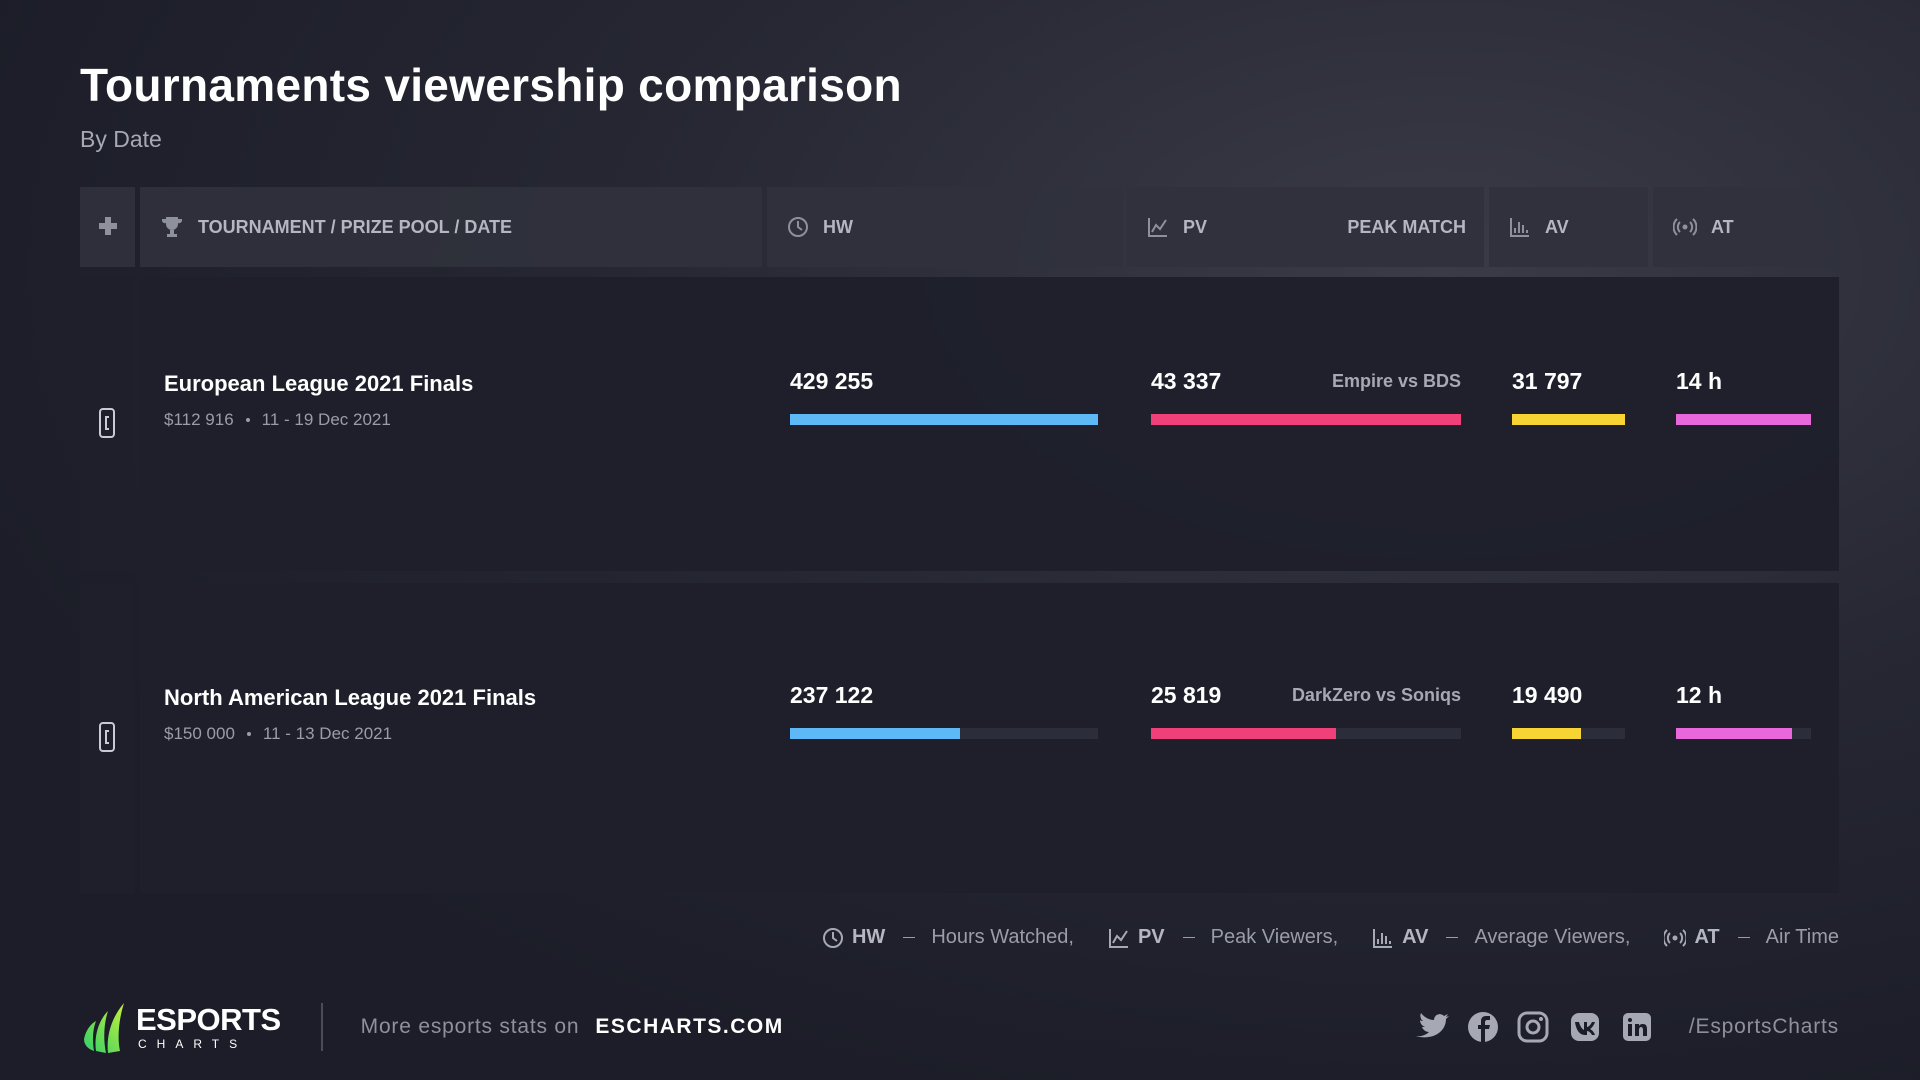 The height and width of the screenshot is (1080, 1920). I want to click on logo-main: ESPORTS, so click(208, 1019).